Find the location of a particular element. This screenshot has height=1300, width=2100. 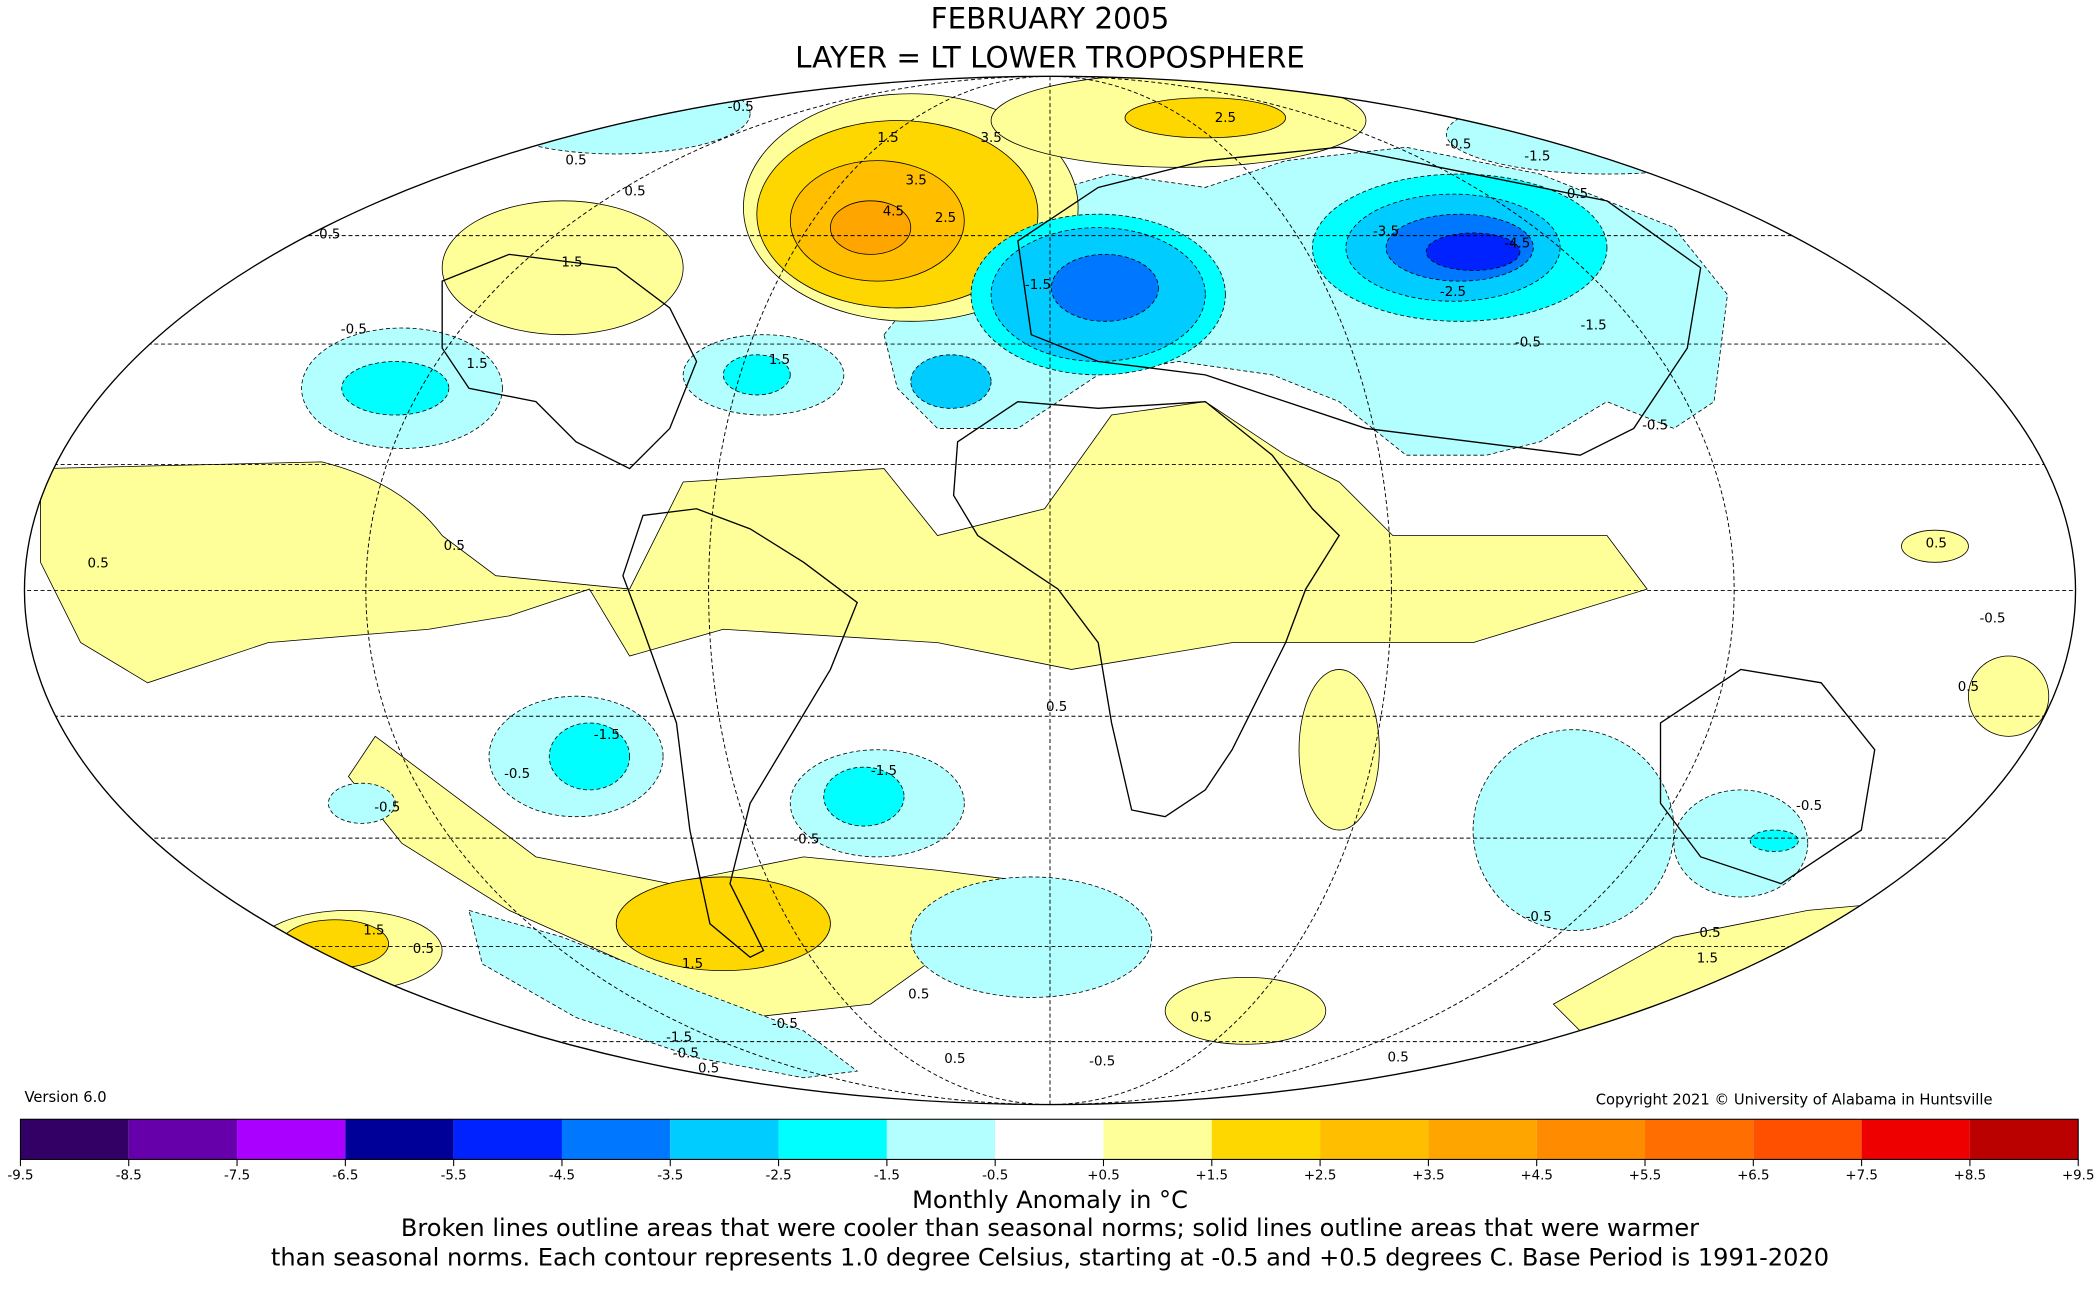

colorbar-tick-label: -3.5 is located at coordinates (670, 1175).